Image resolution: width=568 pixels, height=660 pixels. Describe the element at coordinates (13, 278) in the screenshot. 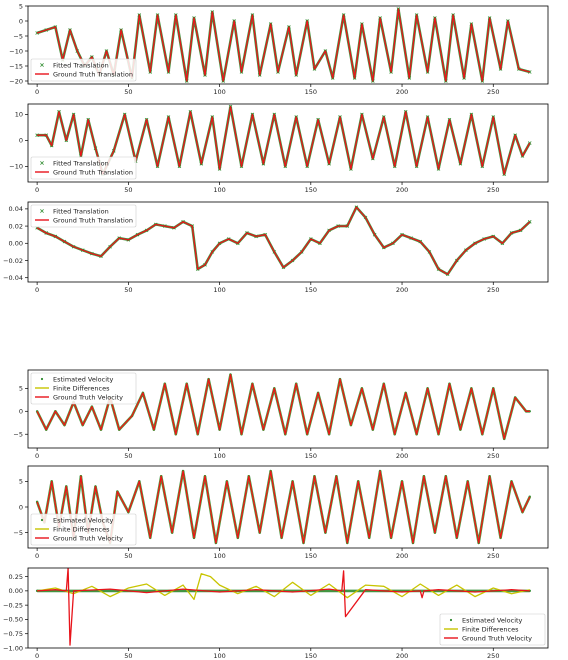

I see `y-tick-label: −0.04` at that location.